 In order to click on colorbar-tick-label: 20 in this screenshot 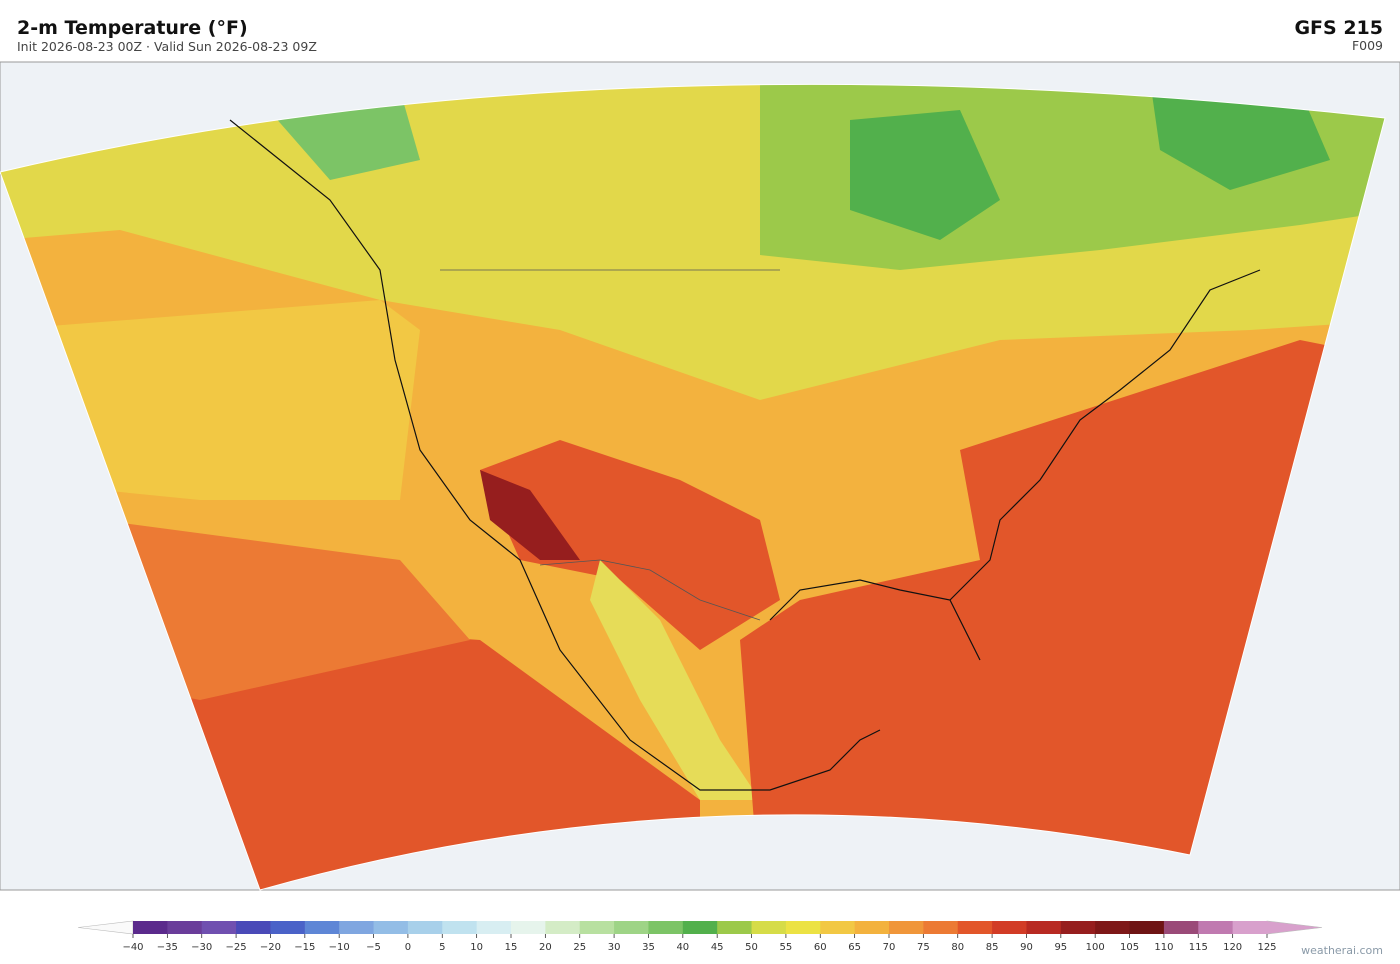, I will do `click(545, 947)`.